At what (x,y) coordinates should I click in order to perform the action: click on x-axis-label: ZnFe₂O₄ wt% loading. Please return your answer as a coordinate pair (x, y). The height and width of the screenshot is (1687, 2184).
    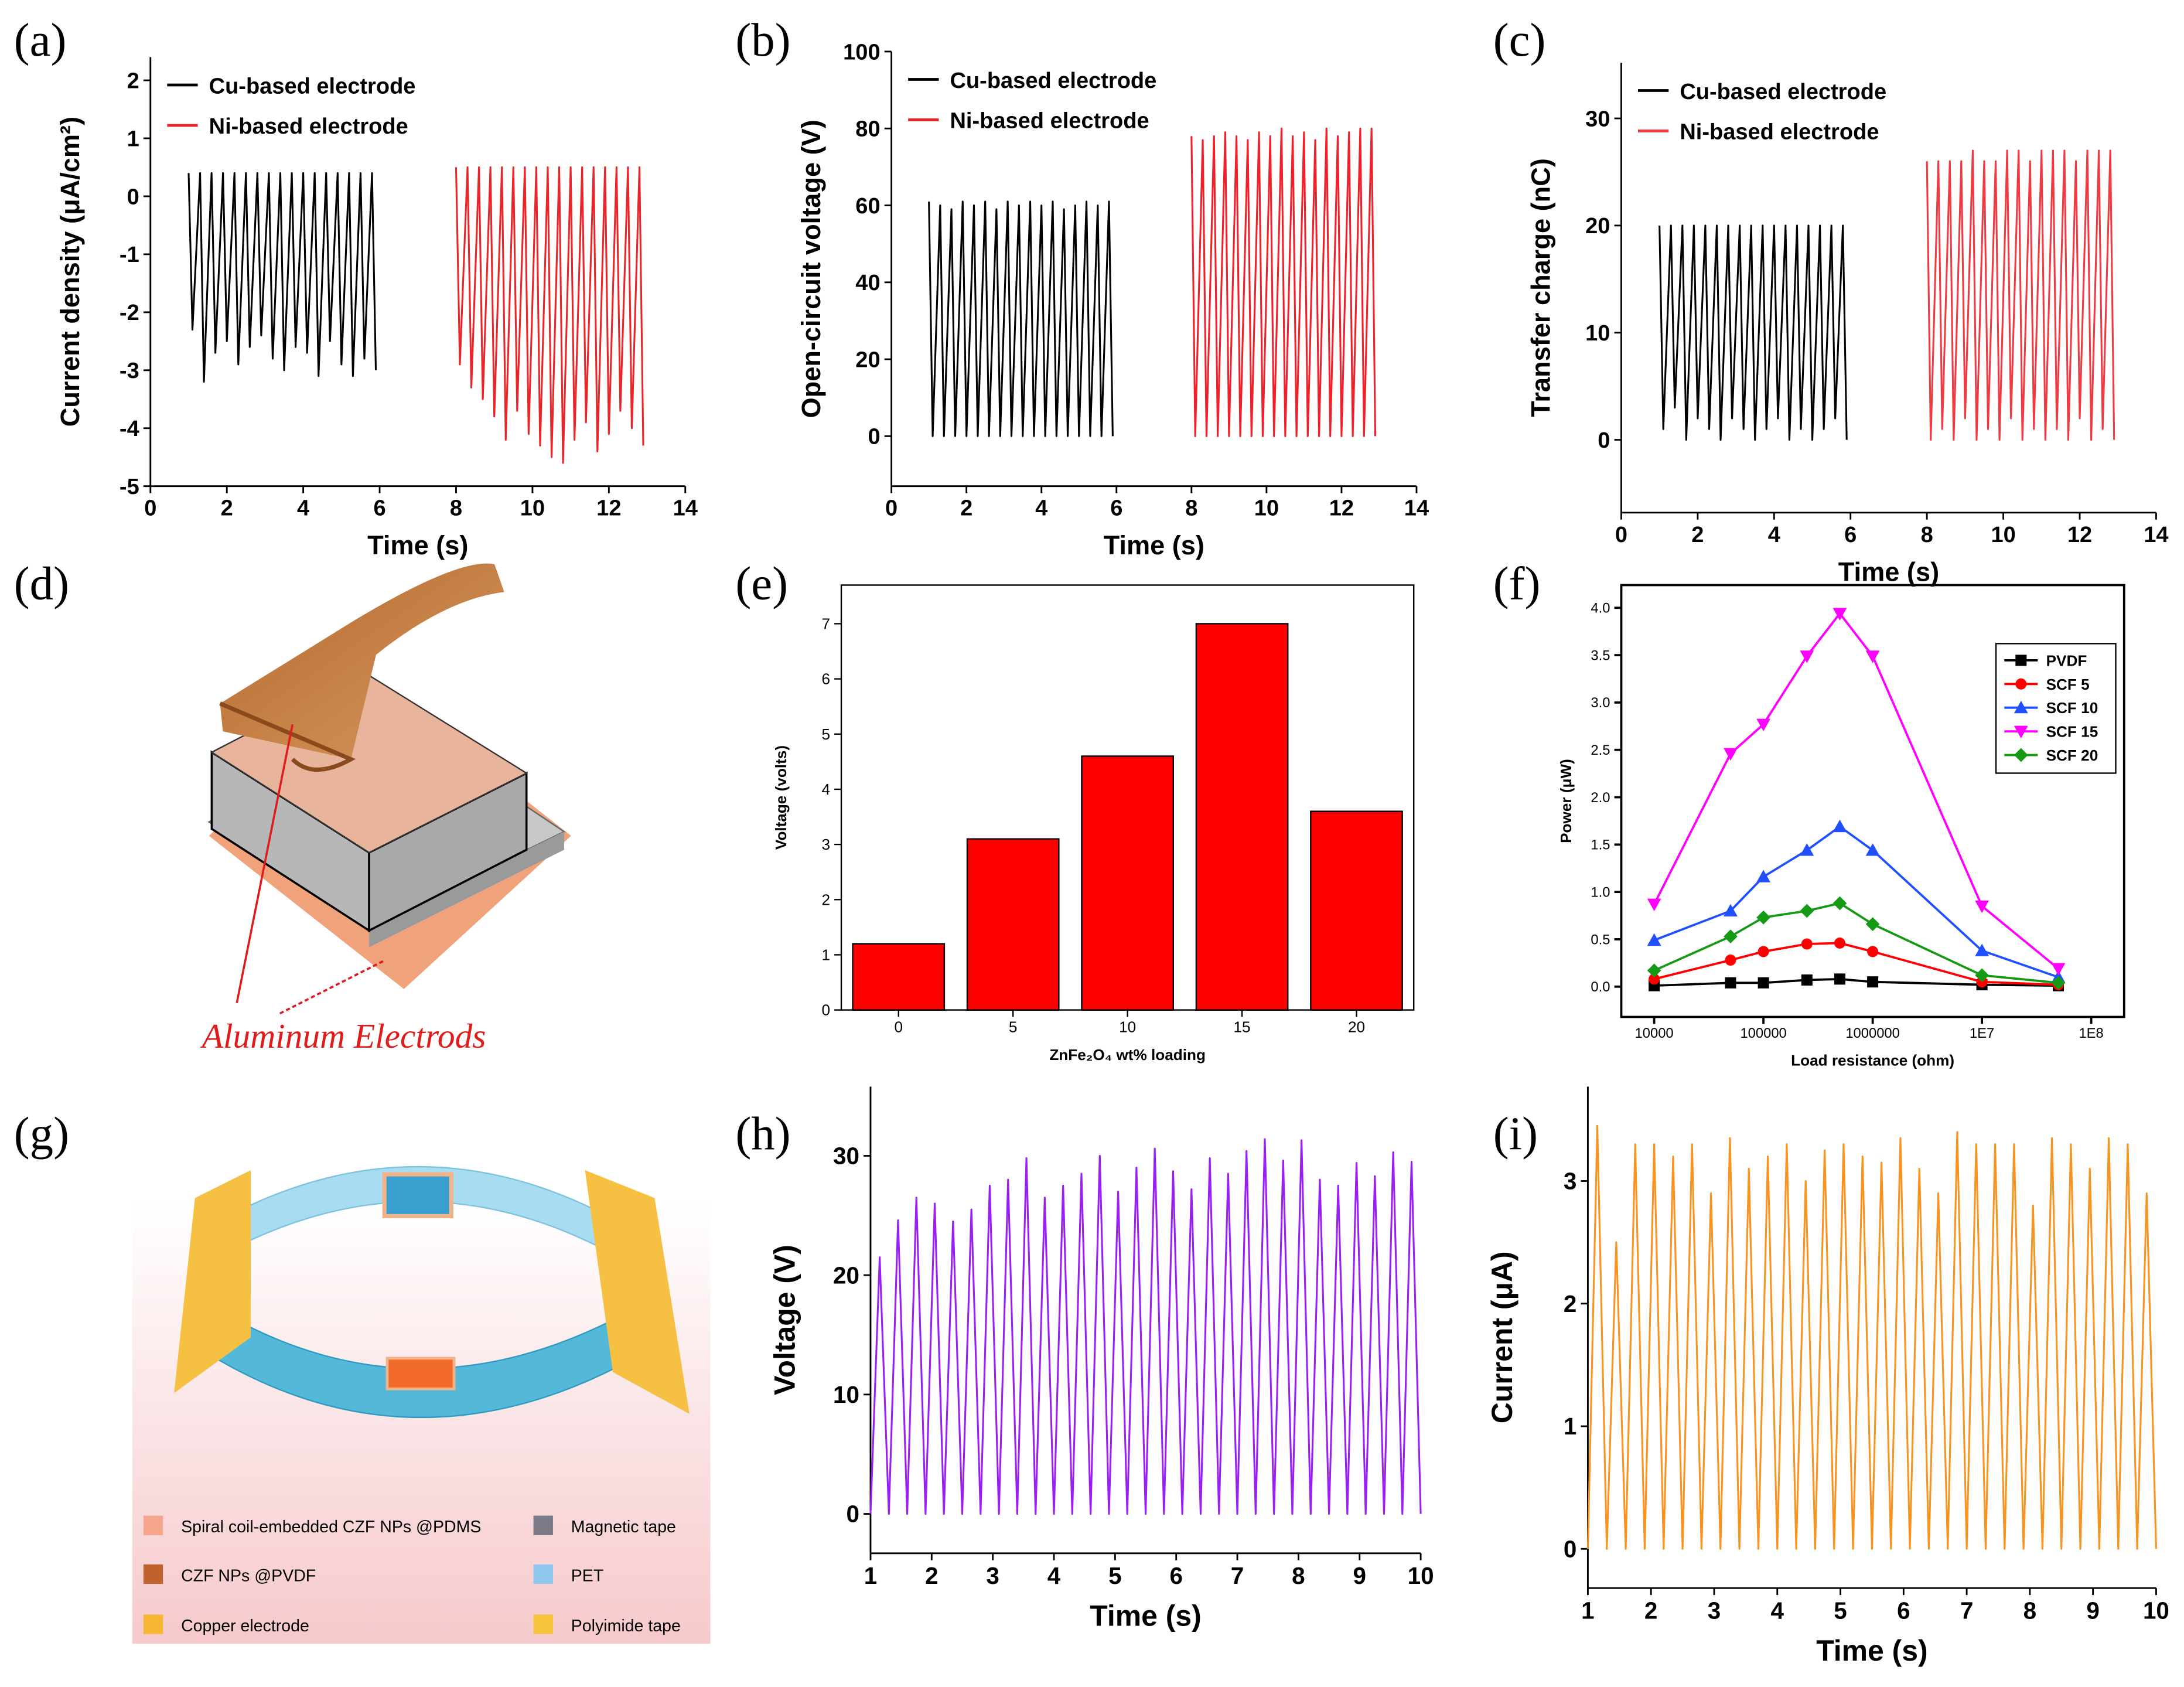
    Looking at the image, I should click on (1127, 1055).